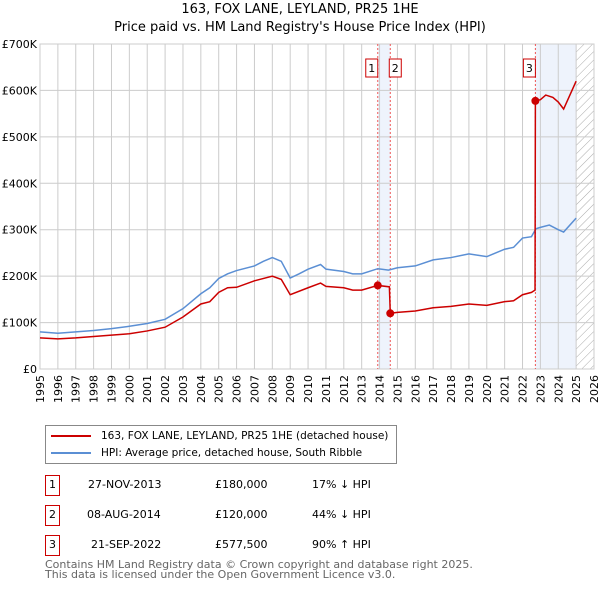 Image resolution: width=600 pixels, height=590 pixels. What do you see at coordinates (241, 544) in the screenshot?
I see `price: £577,500` at bounding box center [241, 544].